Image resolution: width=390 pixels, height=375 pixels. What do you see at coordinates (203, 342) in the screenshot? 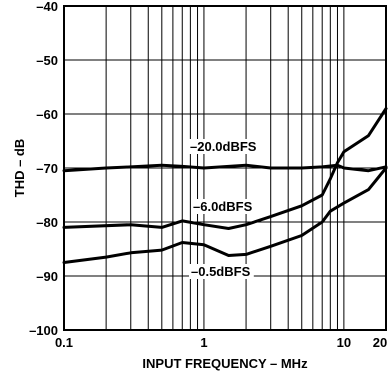
I see `x-tick-label: 1` at bounding box center [203, 342].